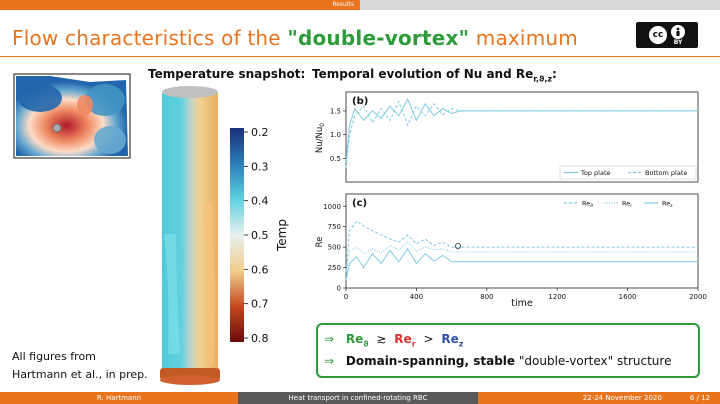  What do you see at coordinates (260, 132) in the screenshot?
I see `colorbar-tick-label: 0.2` at bounding box center [260, 132].